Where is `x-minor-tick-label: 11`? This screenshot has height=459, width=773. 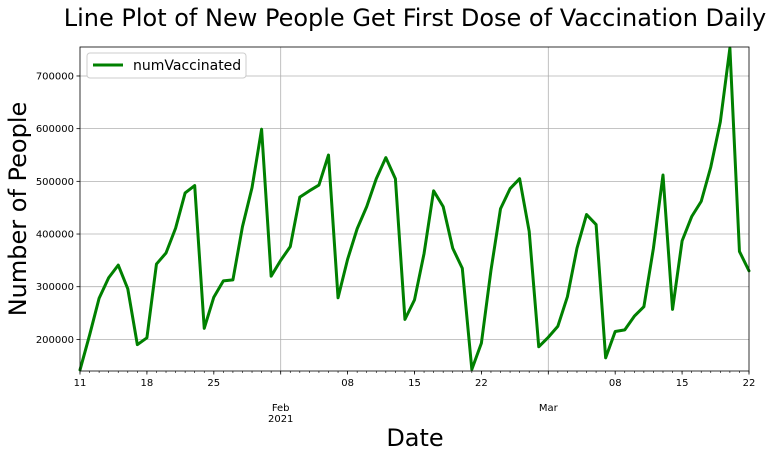 x-minor-tick-label: 11 is located at coordinates (80, 383).